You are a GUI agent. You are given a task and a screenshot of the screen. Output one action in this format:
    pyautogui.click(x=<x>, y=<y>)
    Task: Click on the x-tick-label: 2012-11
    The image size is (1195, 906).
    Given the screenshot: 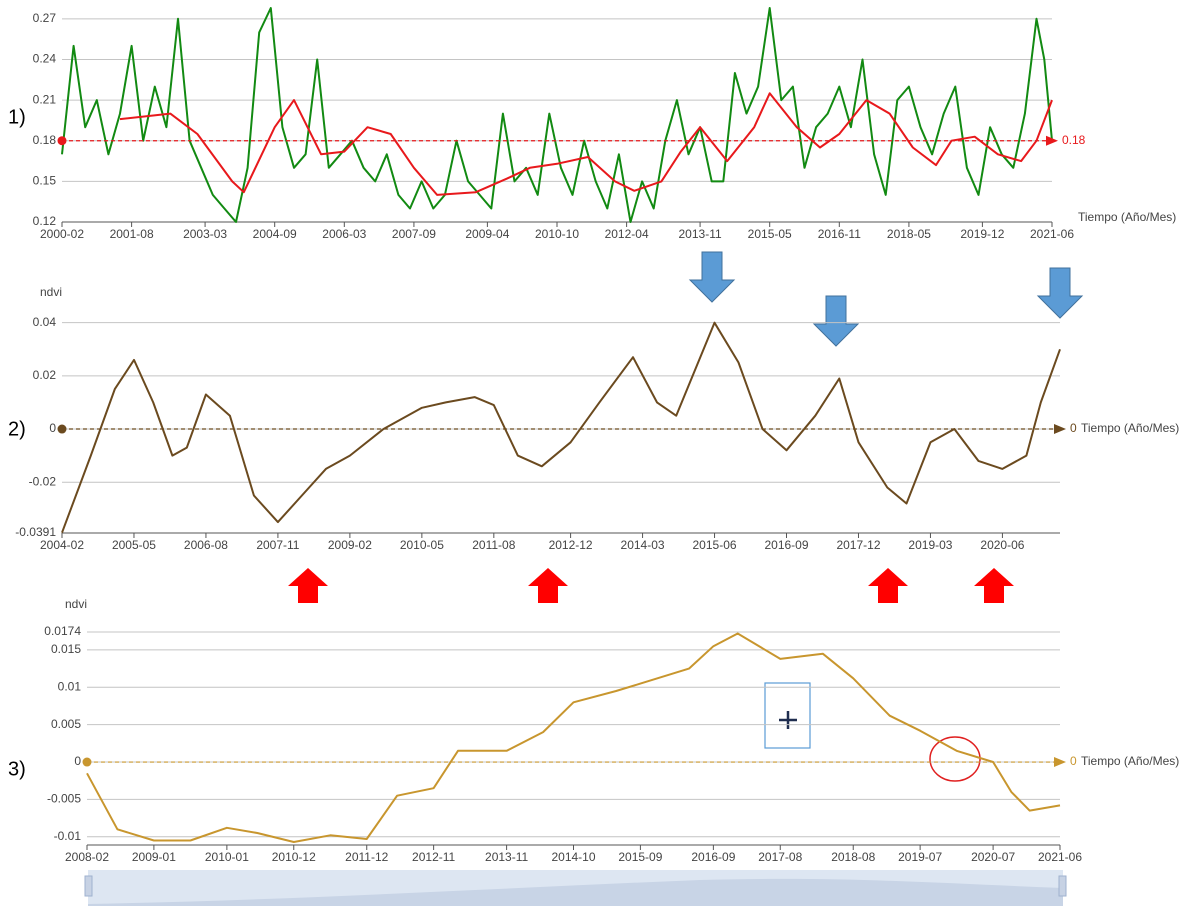 What is the action you would take?
    pyautogui.click(x=433, y=857)
    